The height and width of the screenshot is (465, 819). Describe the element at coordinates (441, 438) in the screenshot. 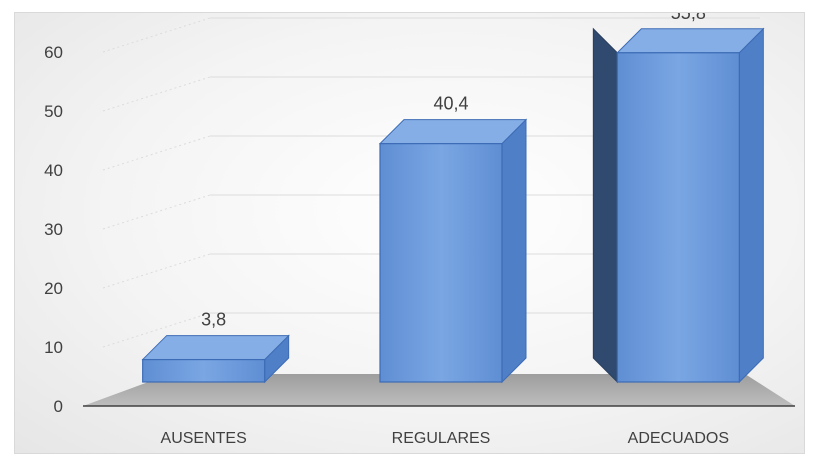

I see `x-tick-label: REGULARES` at that location.